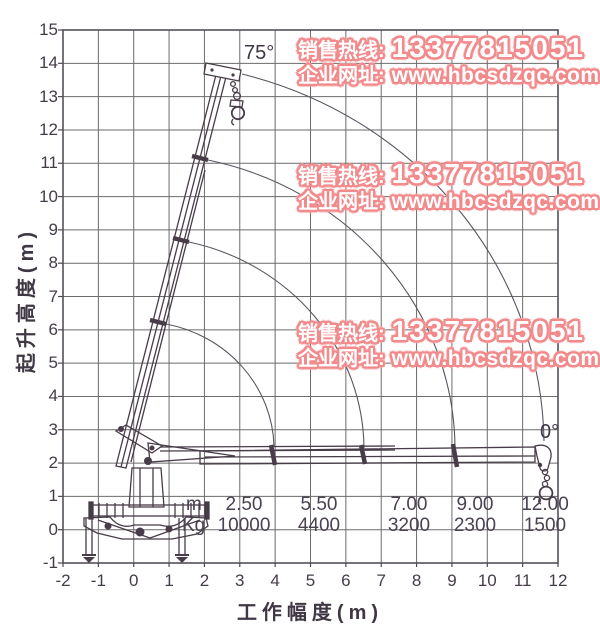 Image resolution: width=600 pixels, height=628 pixels. Describe the element at coordinates (558, 580) in the screenshot. I see `x-tick-label: 12` at that location.